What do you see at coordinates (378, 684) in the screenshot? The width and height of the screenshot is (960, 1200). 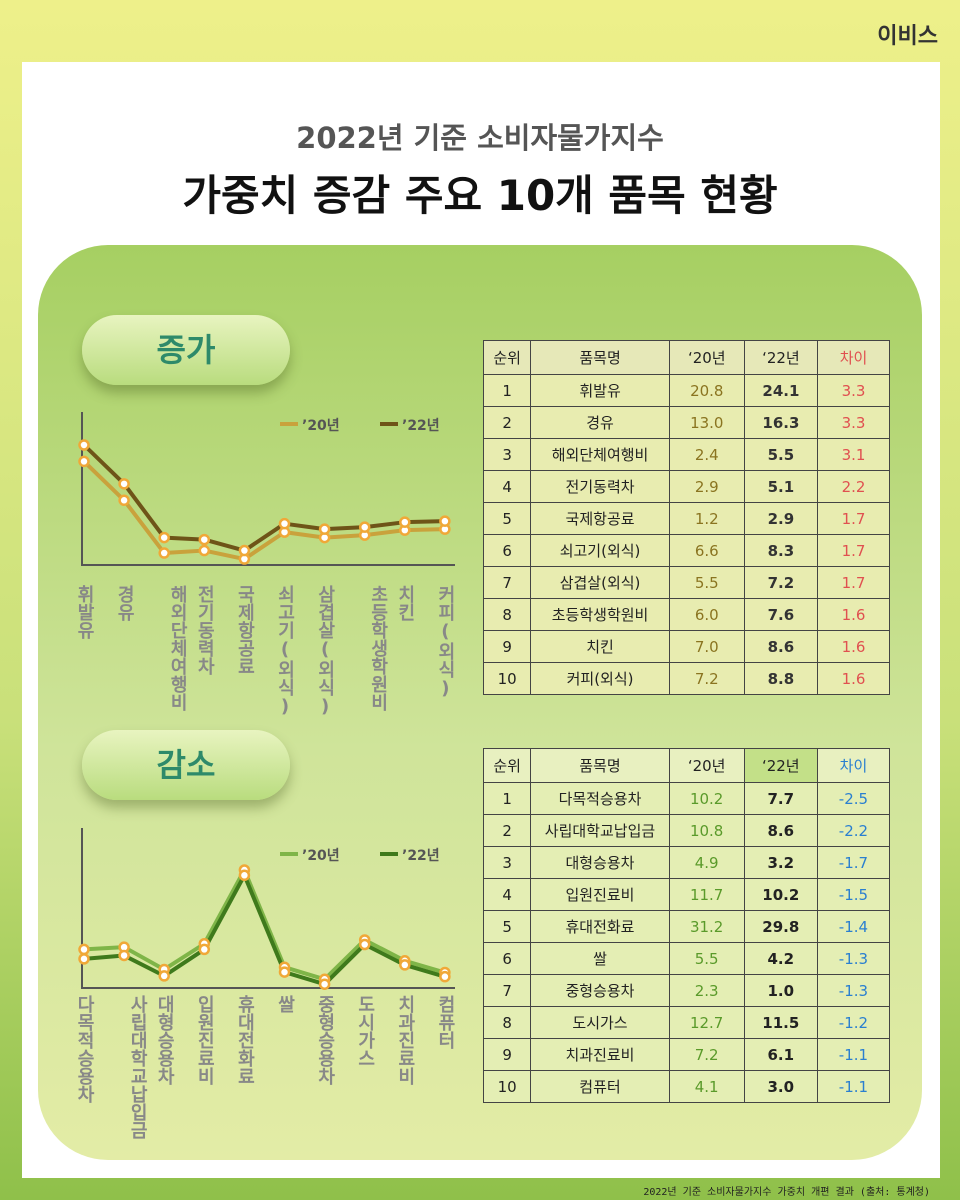 I see `x-tick-label-part: 학원비` at bounding box center [378, 684].